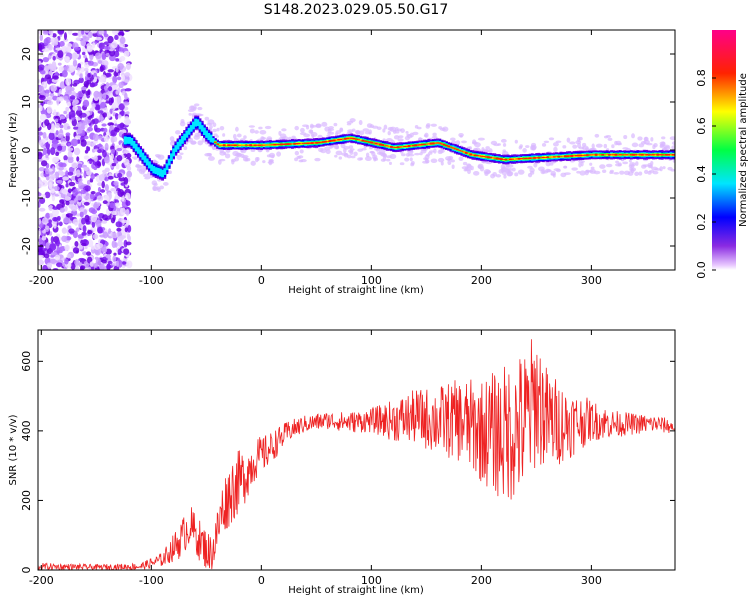  Describe the element at coordinates (371, 280) in the screenshot. I see `x-tick-label: 100` at that location.